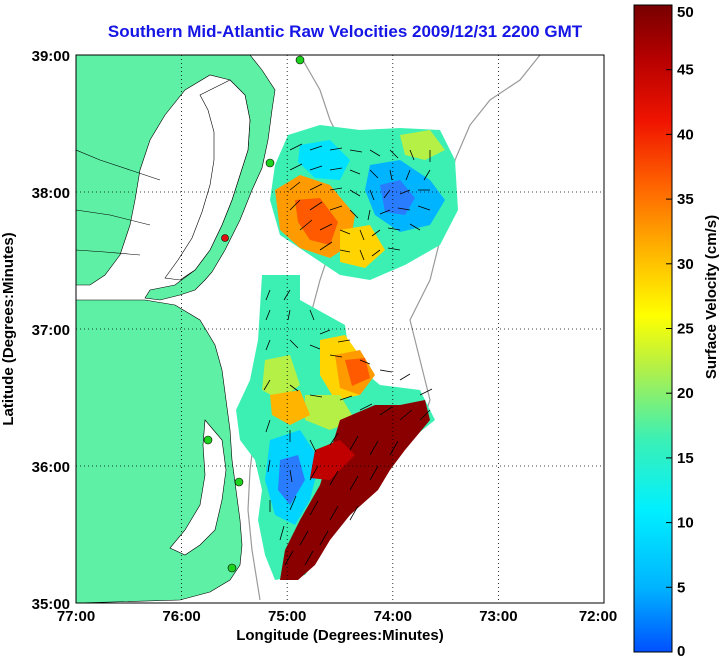 The height and width of the screenshot is (659, 724). Describe the element at coordinates (681, 587) in the screenshot. I see `colorbar-tick-label: 5` at that location.